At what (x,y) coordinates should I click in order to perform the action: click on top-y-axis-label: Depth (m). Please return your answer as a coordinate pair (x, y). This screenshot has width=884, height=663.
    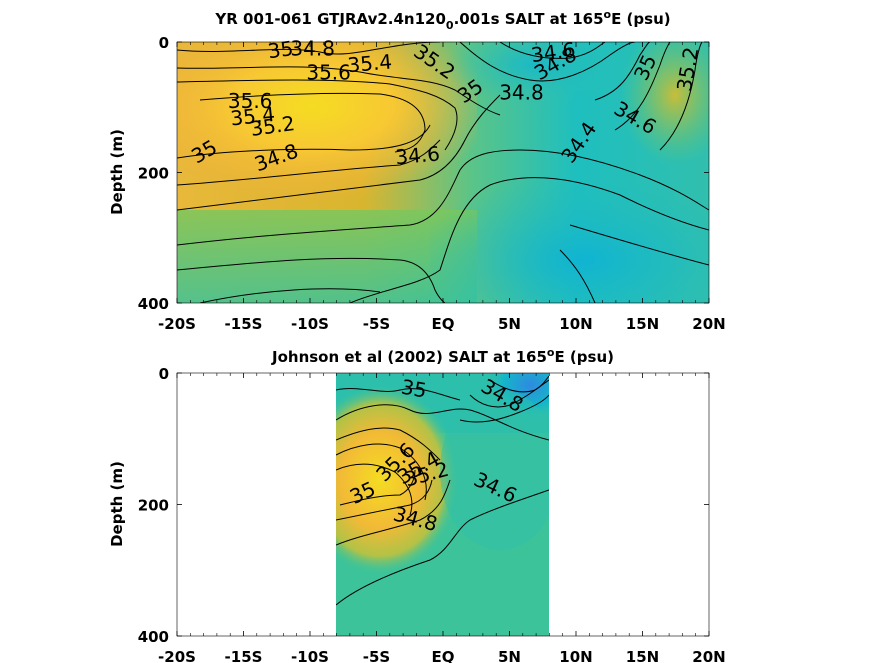
    Looking at the image, I should click on (117, 172).